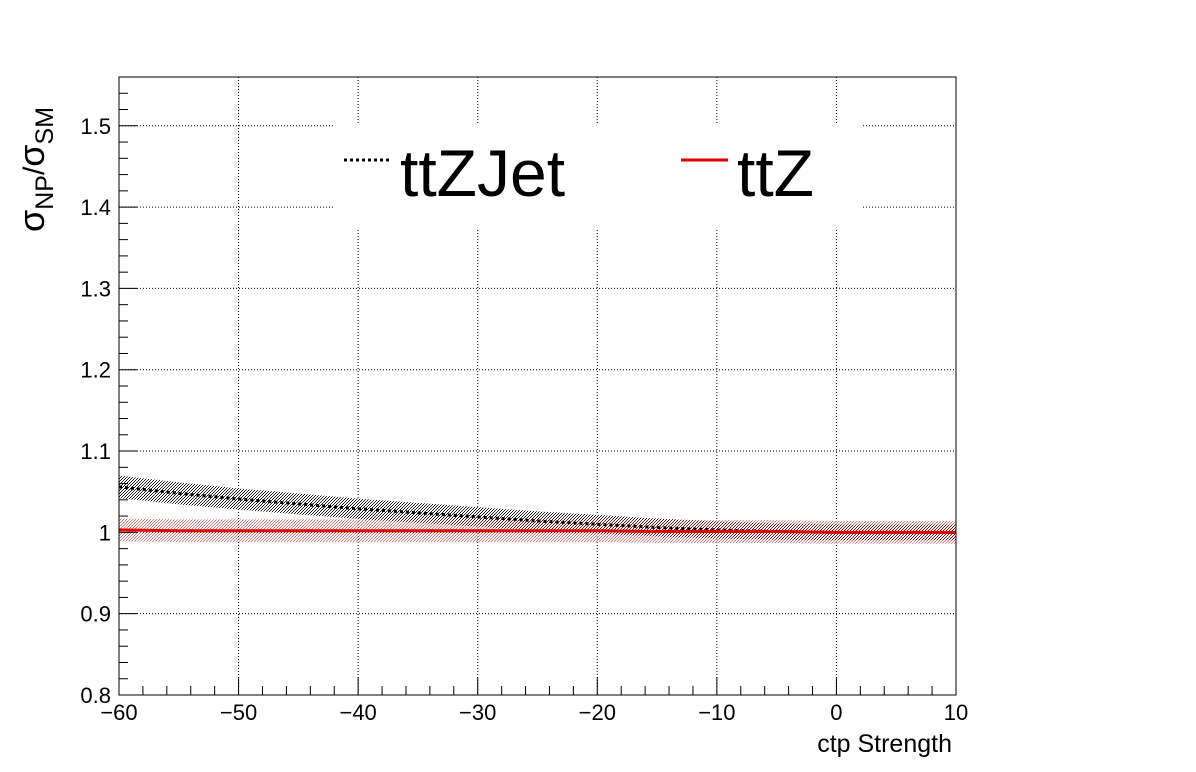 The height and width of the screenshot is (772, 1196). Describe the element at coordinates (956, 712) in the screenshot. I see `x-tick-label: 10` at that location.